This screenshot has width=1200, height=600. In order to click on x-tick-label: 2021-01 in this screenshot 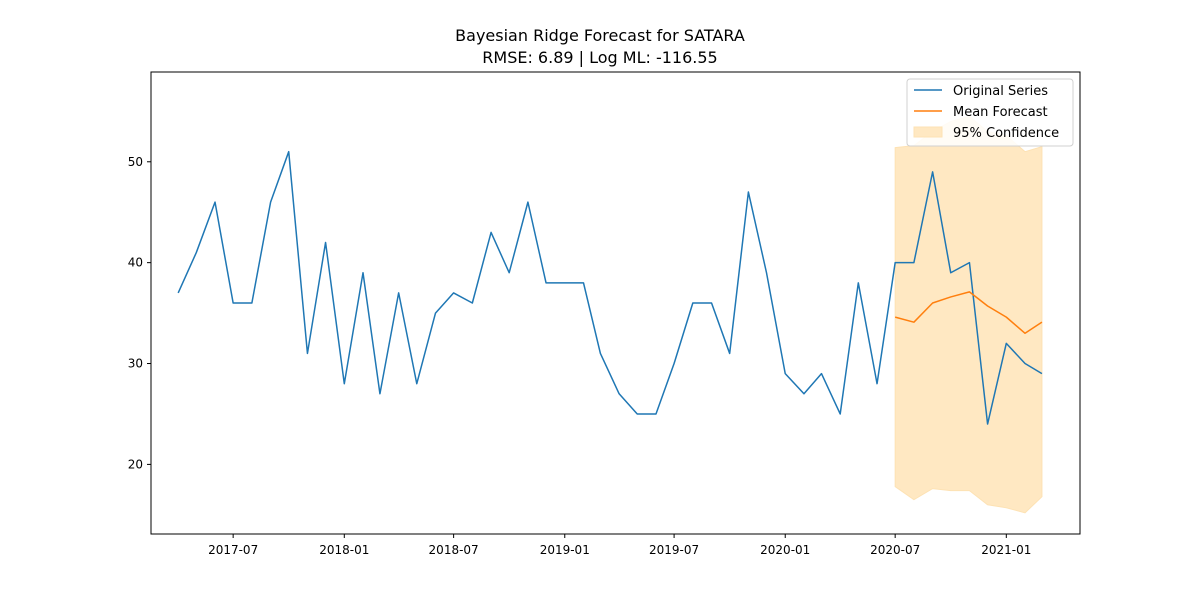, I will do `click(1006, 550)`.